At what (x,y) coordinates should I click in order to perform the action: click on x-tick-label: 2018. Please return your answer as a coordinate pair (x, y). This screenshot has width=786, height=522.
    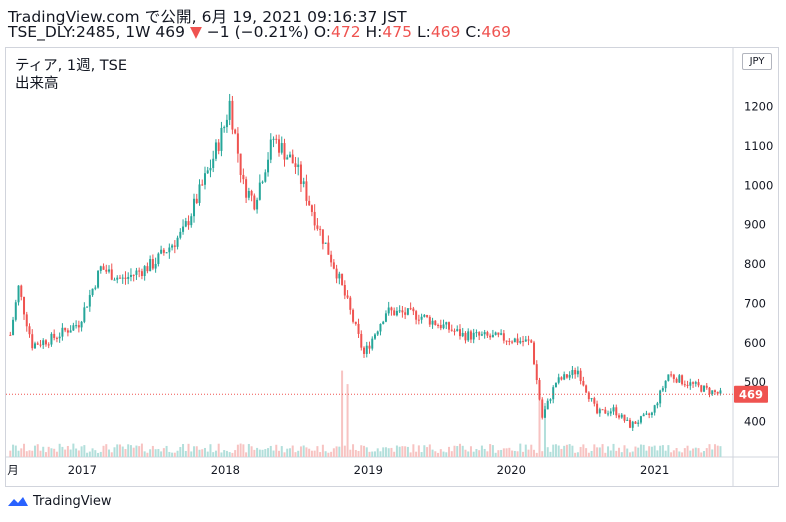
    Looking at the image, I should click on (225, 470).